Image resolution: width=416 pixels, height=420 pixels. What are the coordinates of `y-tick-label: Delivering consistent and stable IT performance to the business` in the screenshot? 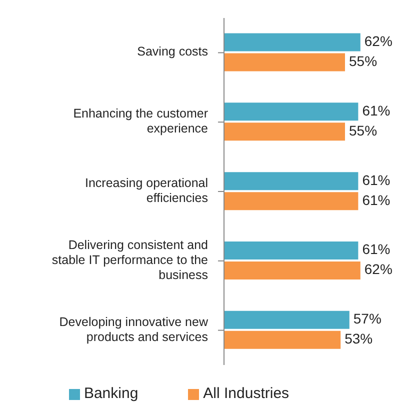 It's located at (130, 260).